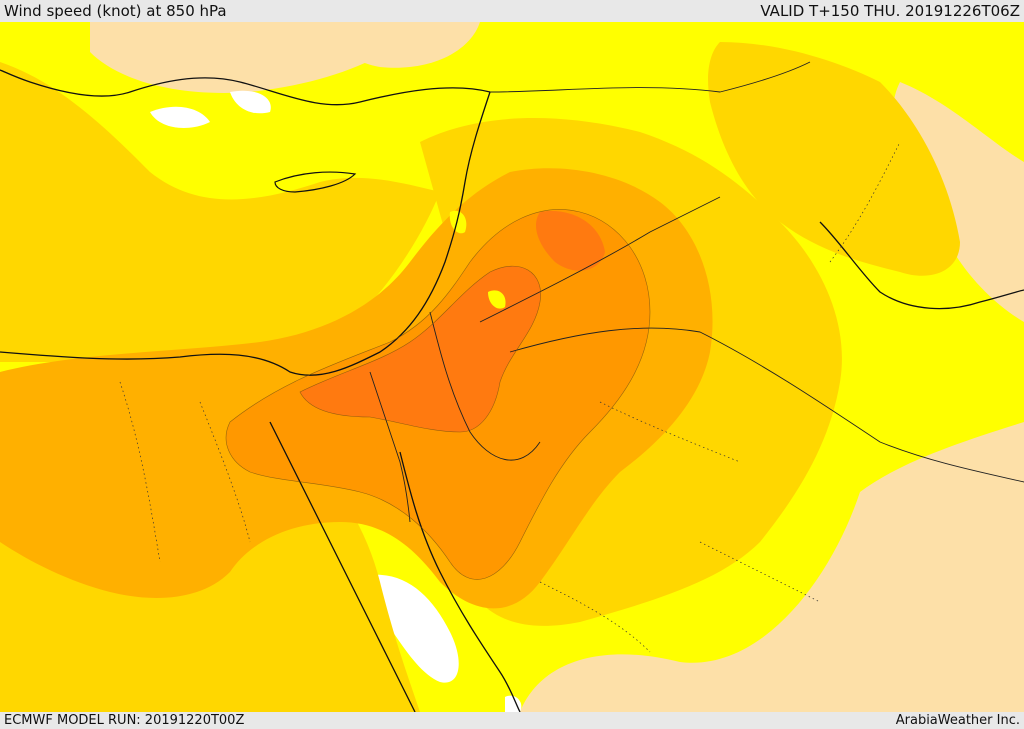 The width and height of the screenshot is (1024, 729). I want to click on weak-spot-lebanon, so click(458, 222).